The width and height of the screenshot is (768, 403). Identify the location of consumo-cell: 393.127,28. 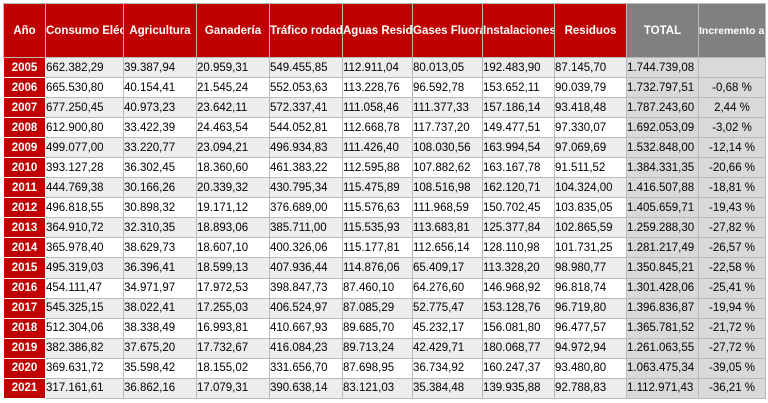
(84, 168).